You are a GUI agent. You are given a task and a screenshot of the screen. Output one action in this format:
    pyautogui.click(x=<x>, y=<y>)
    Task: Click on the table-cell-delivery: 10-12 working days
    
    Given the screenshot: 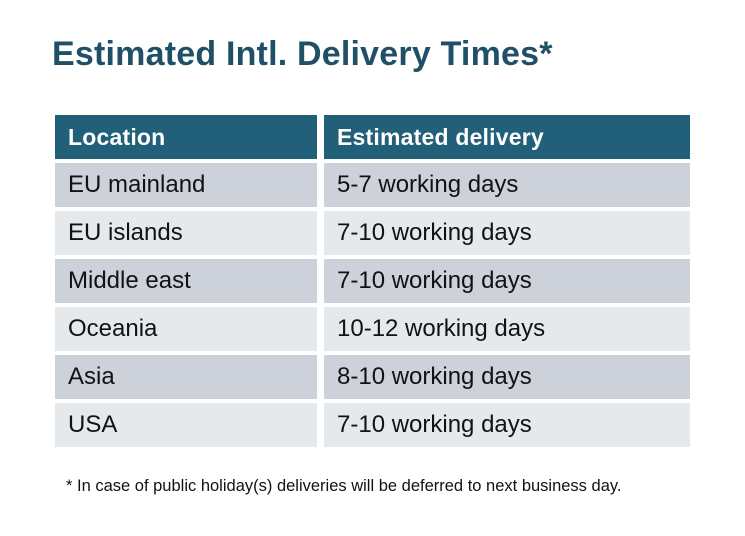 What is the action you would take?
    pyautogui.click(x=507, y=329)
    